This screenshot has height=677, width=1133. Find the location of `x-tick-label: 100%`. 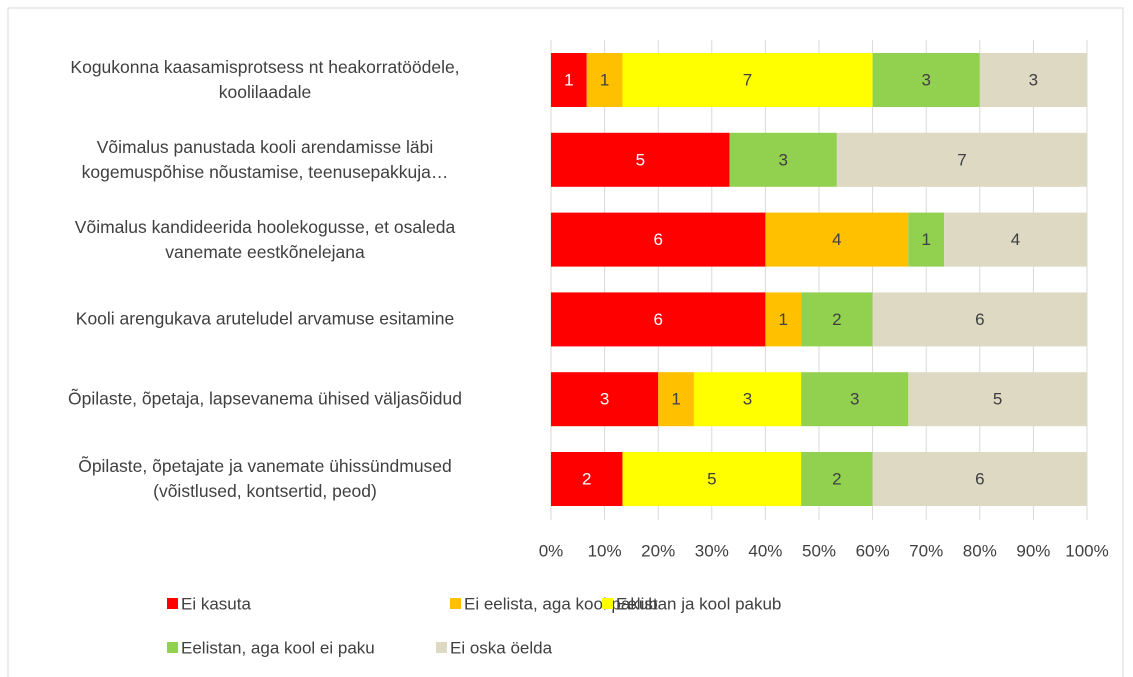

x-tick-label: 100% is located at coordinates (1086, 550).